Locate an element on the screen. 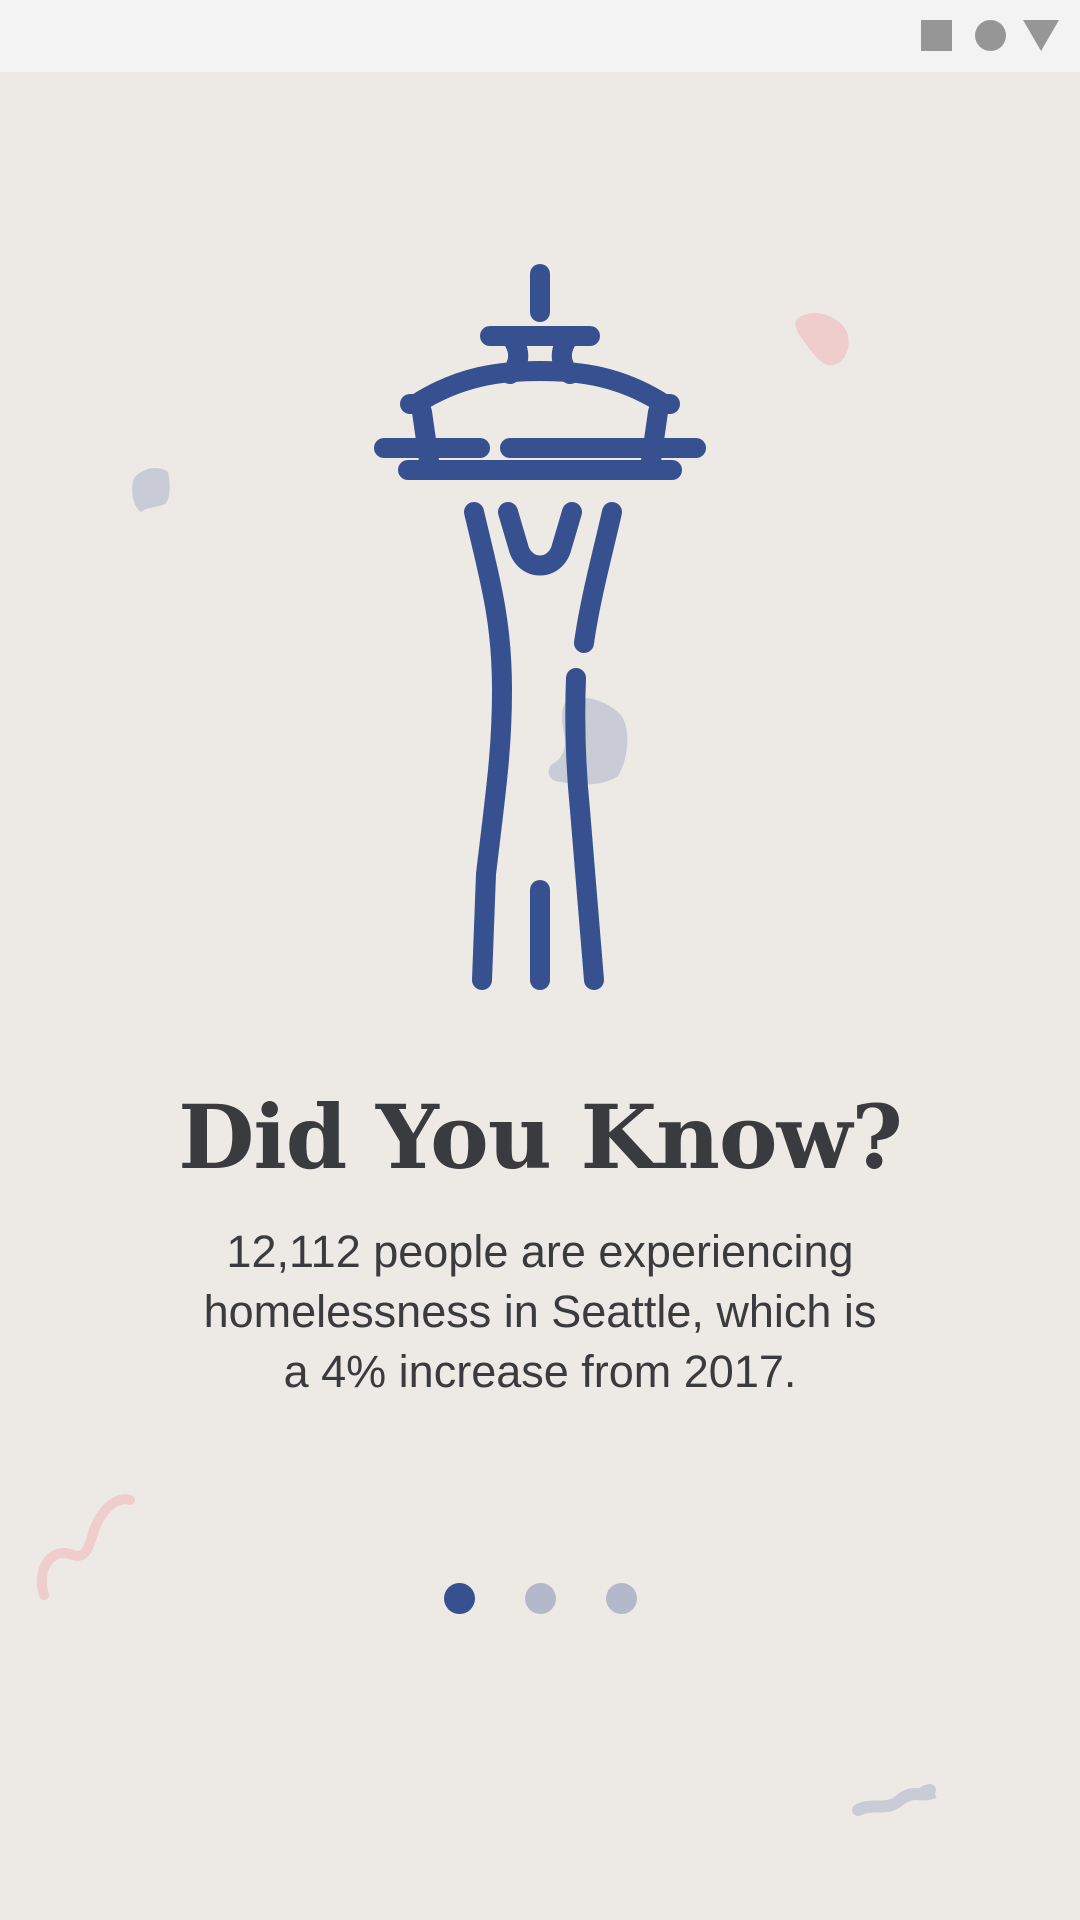 This screenshot has height=1920, width=1080. page-title: Did You Know? is located at coordinates (540, 1137).